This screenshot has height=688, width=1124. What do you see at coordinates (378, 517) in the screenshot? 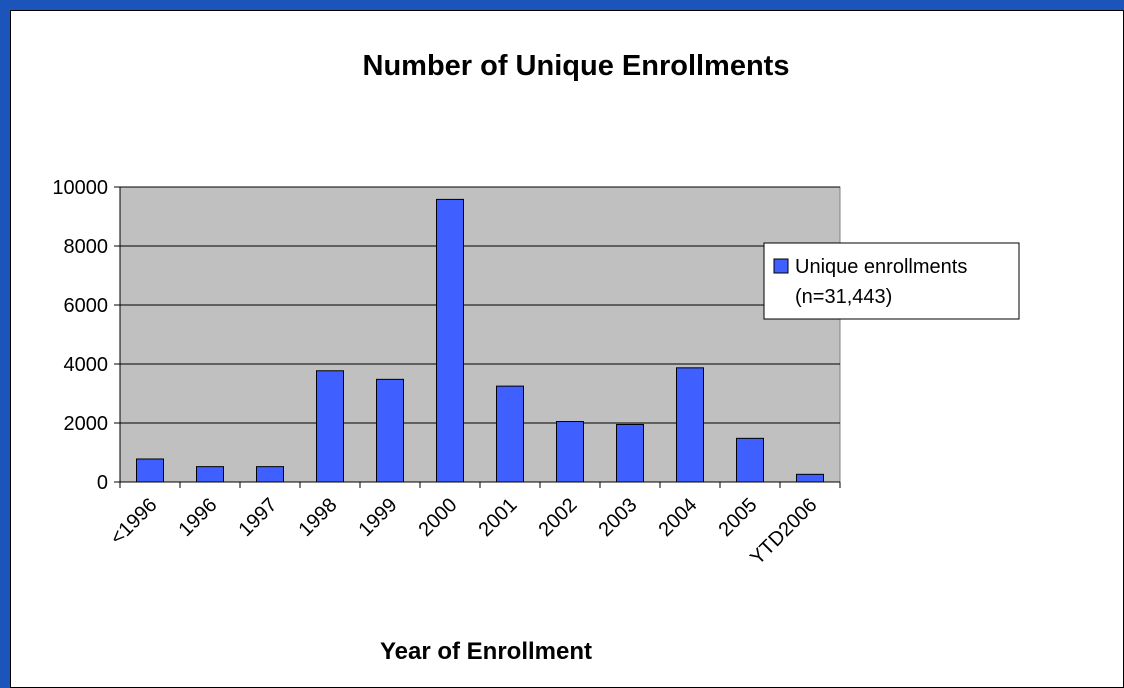
I see `x-tick-label: 1999` at bounding box center [378, 517].